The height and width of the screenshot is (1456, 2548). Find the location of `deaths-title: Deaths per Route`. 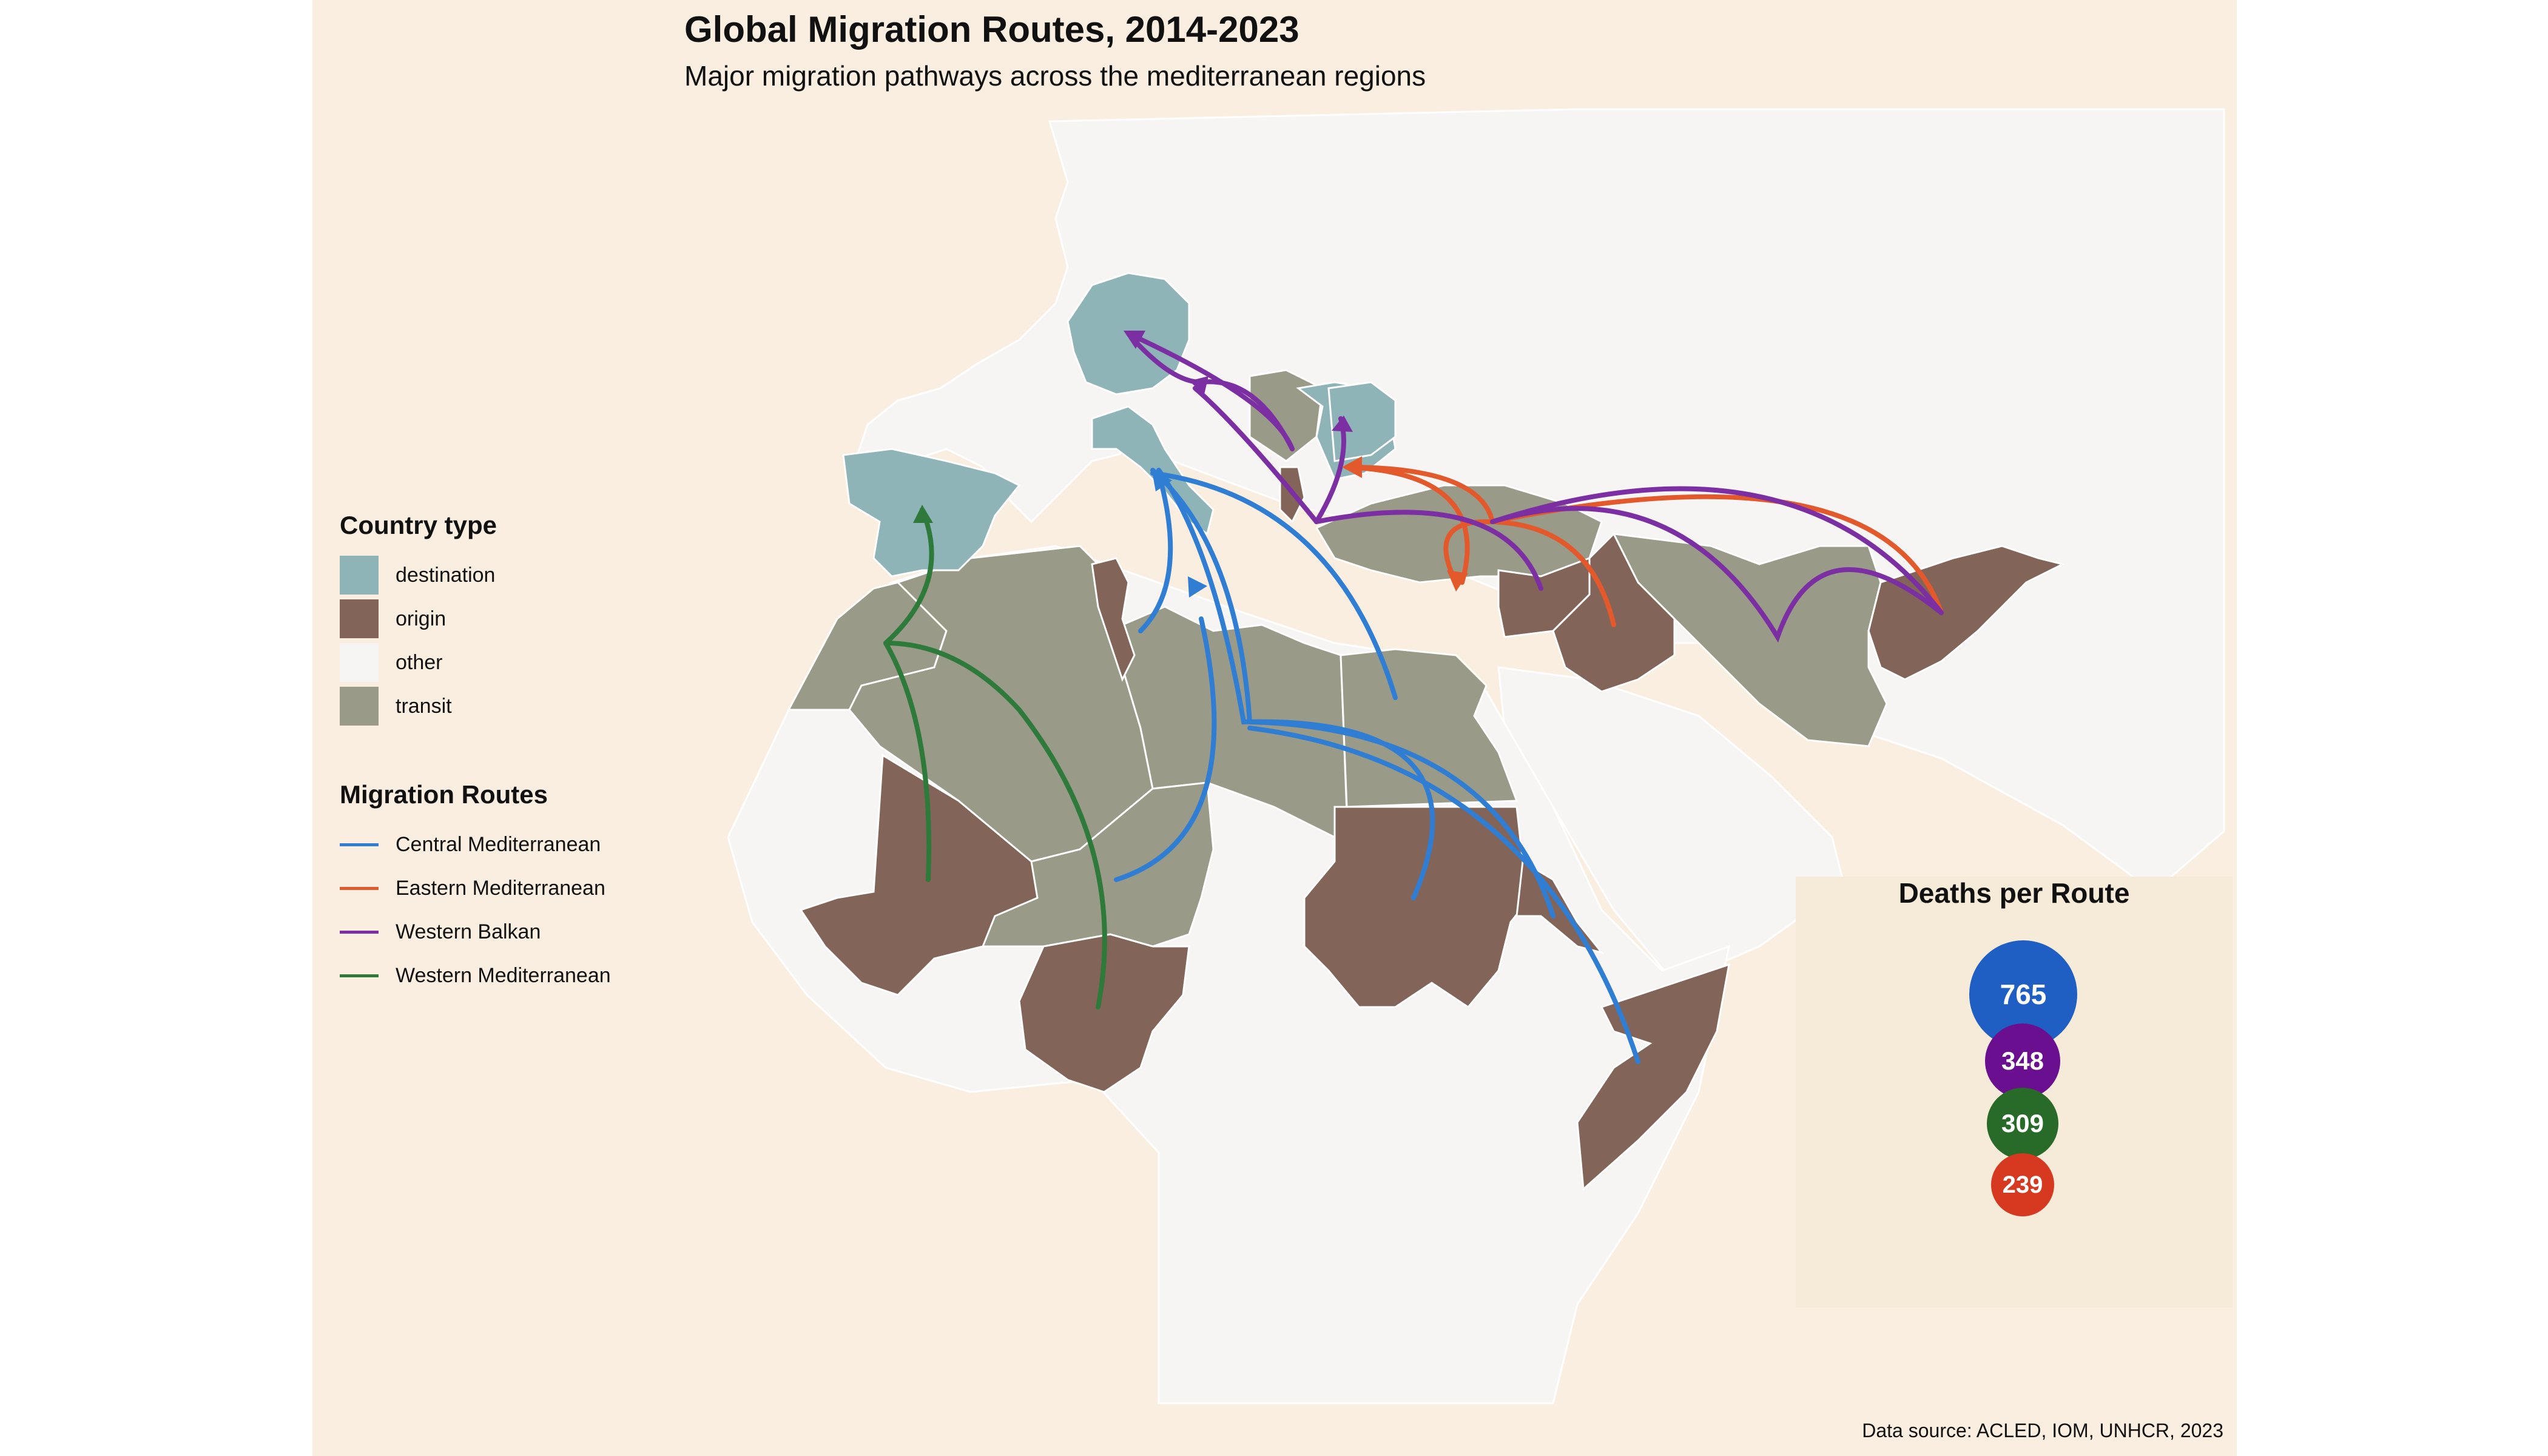

deaths-title: Deaths per Route is located at coordinates (2014, 893).